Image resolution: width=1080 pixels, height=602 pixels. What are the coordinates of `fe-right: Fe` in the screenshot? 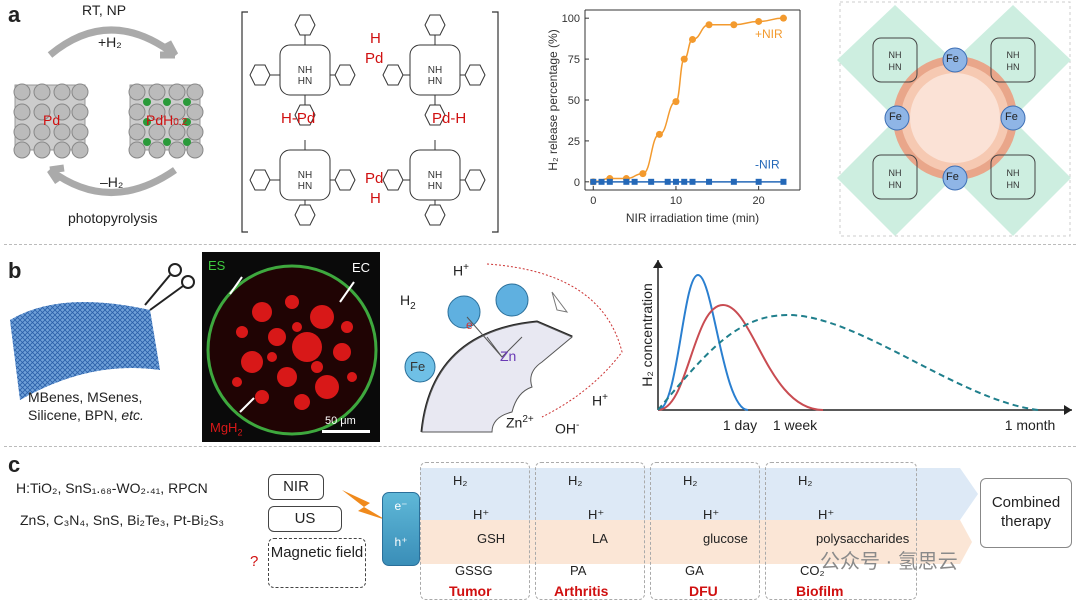 It's located at (1011, 117).